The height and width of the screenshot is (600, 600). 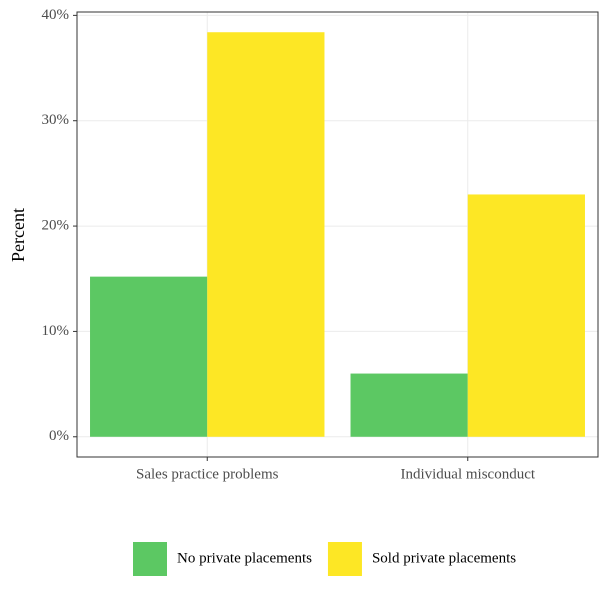 I want to click on x-tick-label: Individual misconduct, so click(x=467, y=474).